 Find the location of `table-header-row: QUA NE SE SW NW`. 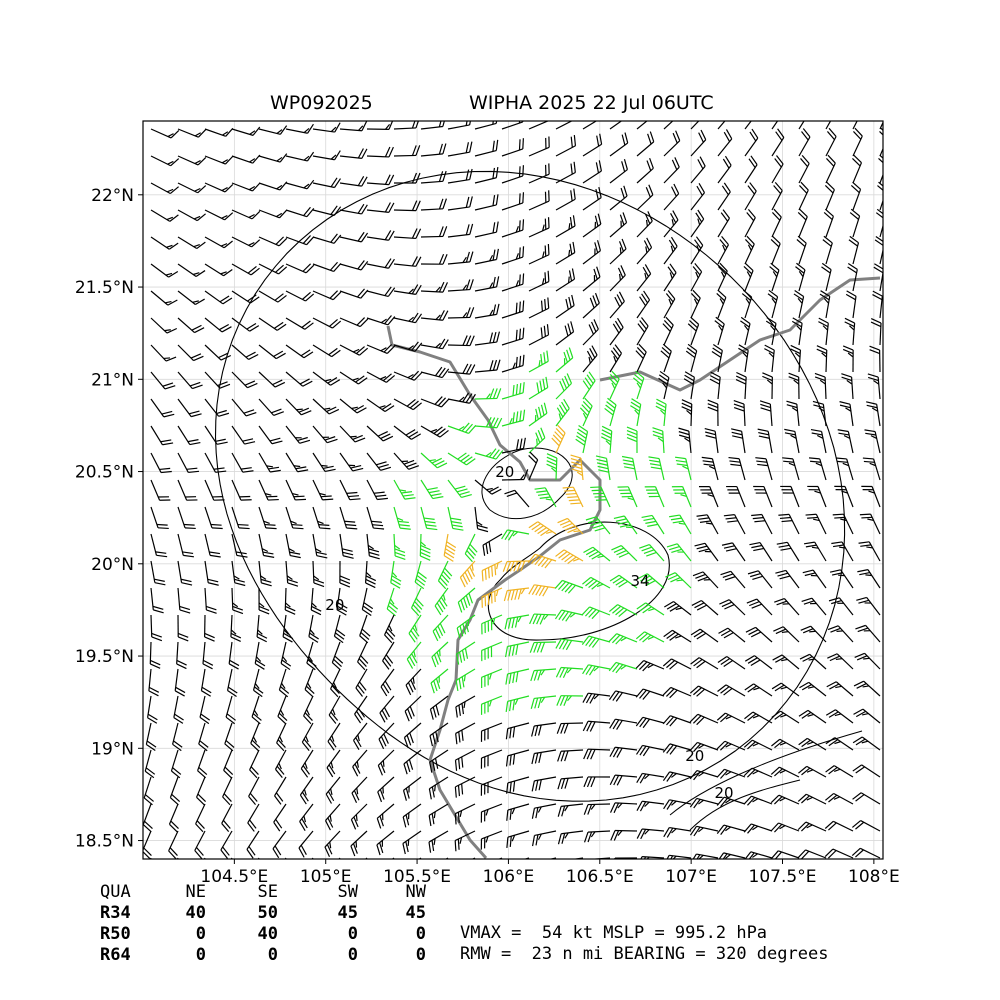

table-header-row: QUA NE SE SW NW is located at coordinates (263, 892).